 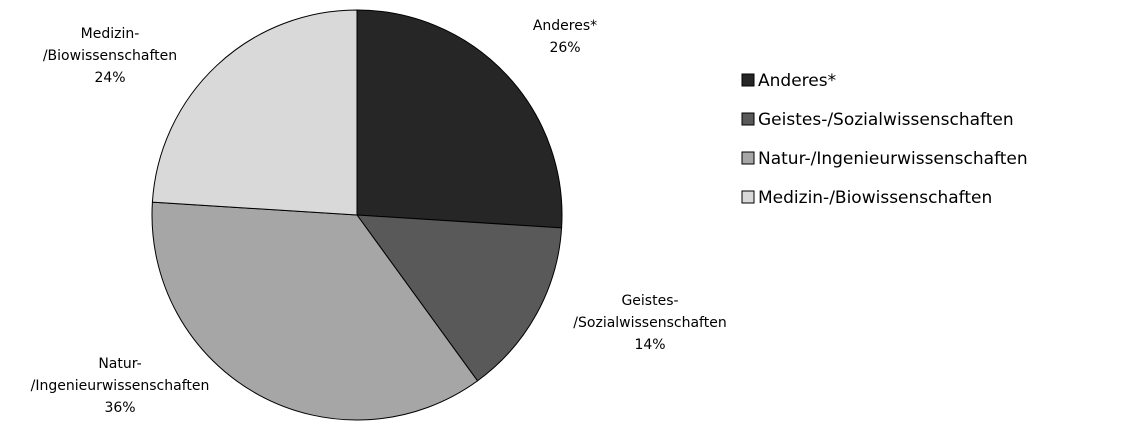 What do you see at coordinates (565, 26) in the screenshot?
I see `slice-label-name: Anderes*` at bounding box center [565, 26].